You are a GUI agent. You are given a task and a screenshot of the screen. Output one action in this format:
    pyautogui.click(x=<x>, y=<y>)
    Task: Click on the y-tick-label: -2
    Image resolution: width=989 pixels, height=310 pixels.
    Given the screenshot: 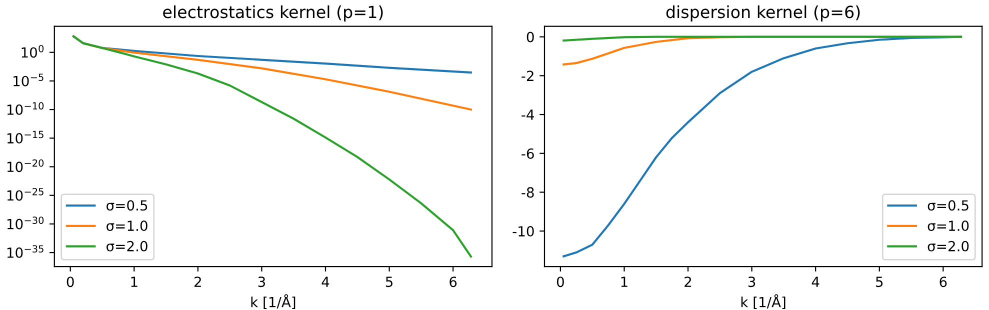 What is the action you would take?
    pyautogui.click(x=528, y=75)
    